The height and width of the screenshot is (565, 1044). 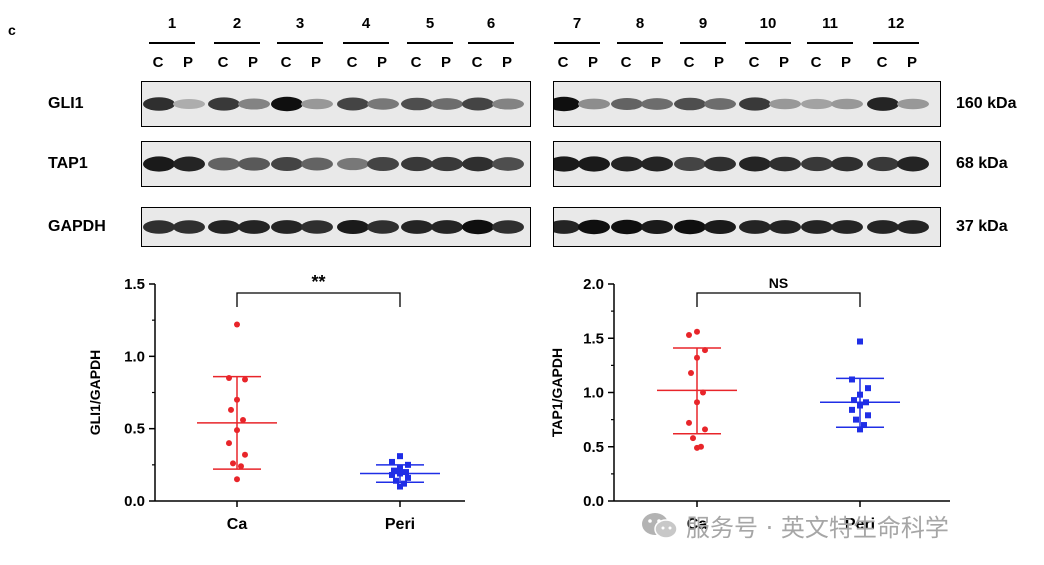 I want to click on wechat-icon, so click(x=660, y=525).